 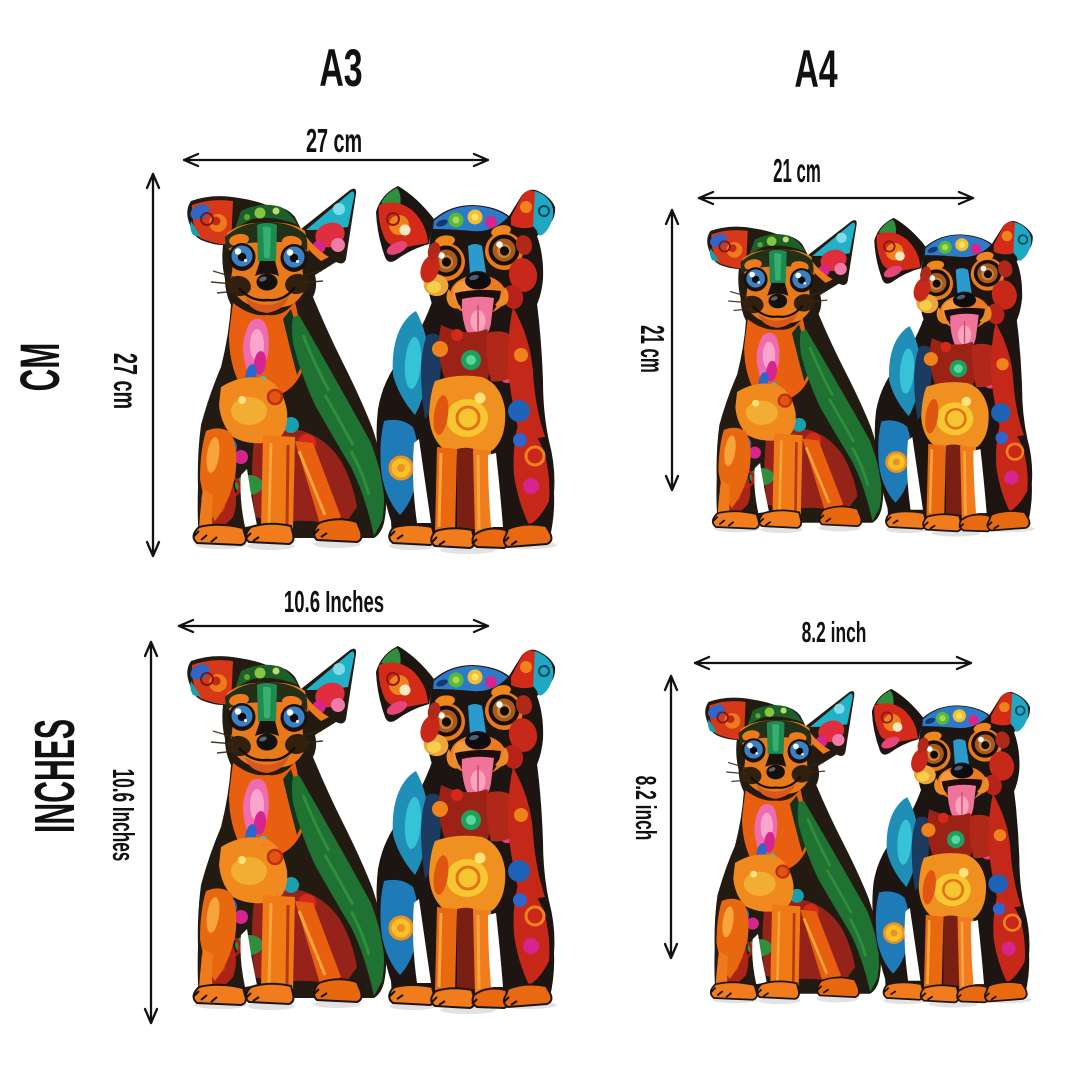 I want to click on svg-text: INCHES, so click(x=55, y=776).